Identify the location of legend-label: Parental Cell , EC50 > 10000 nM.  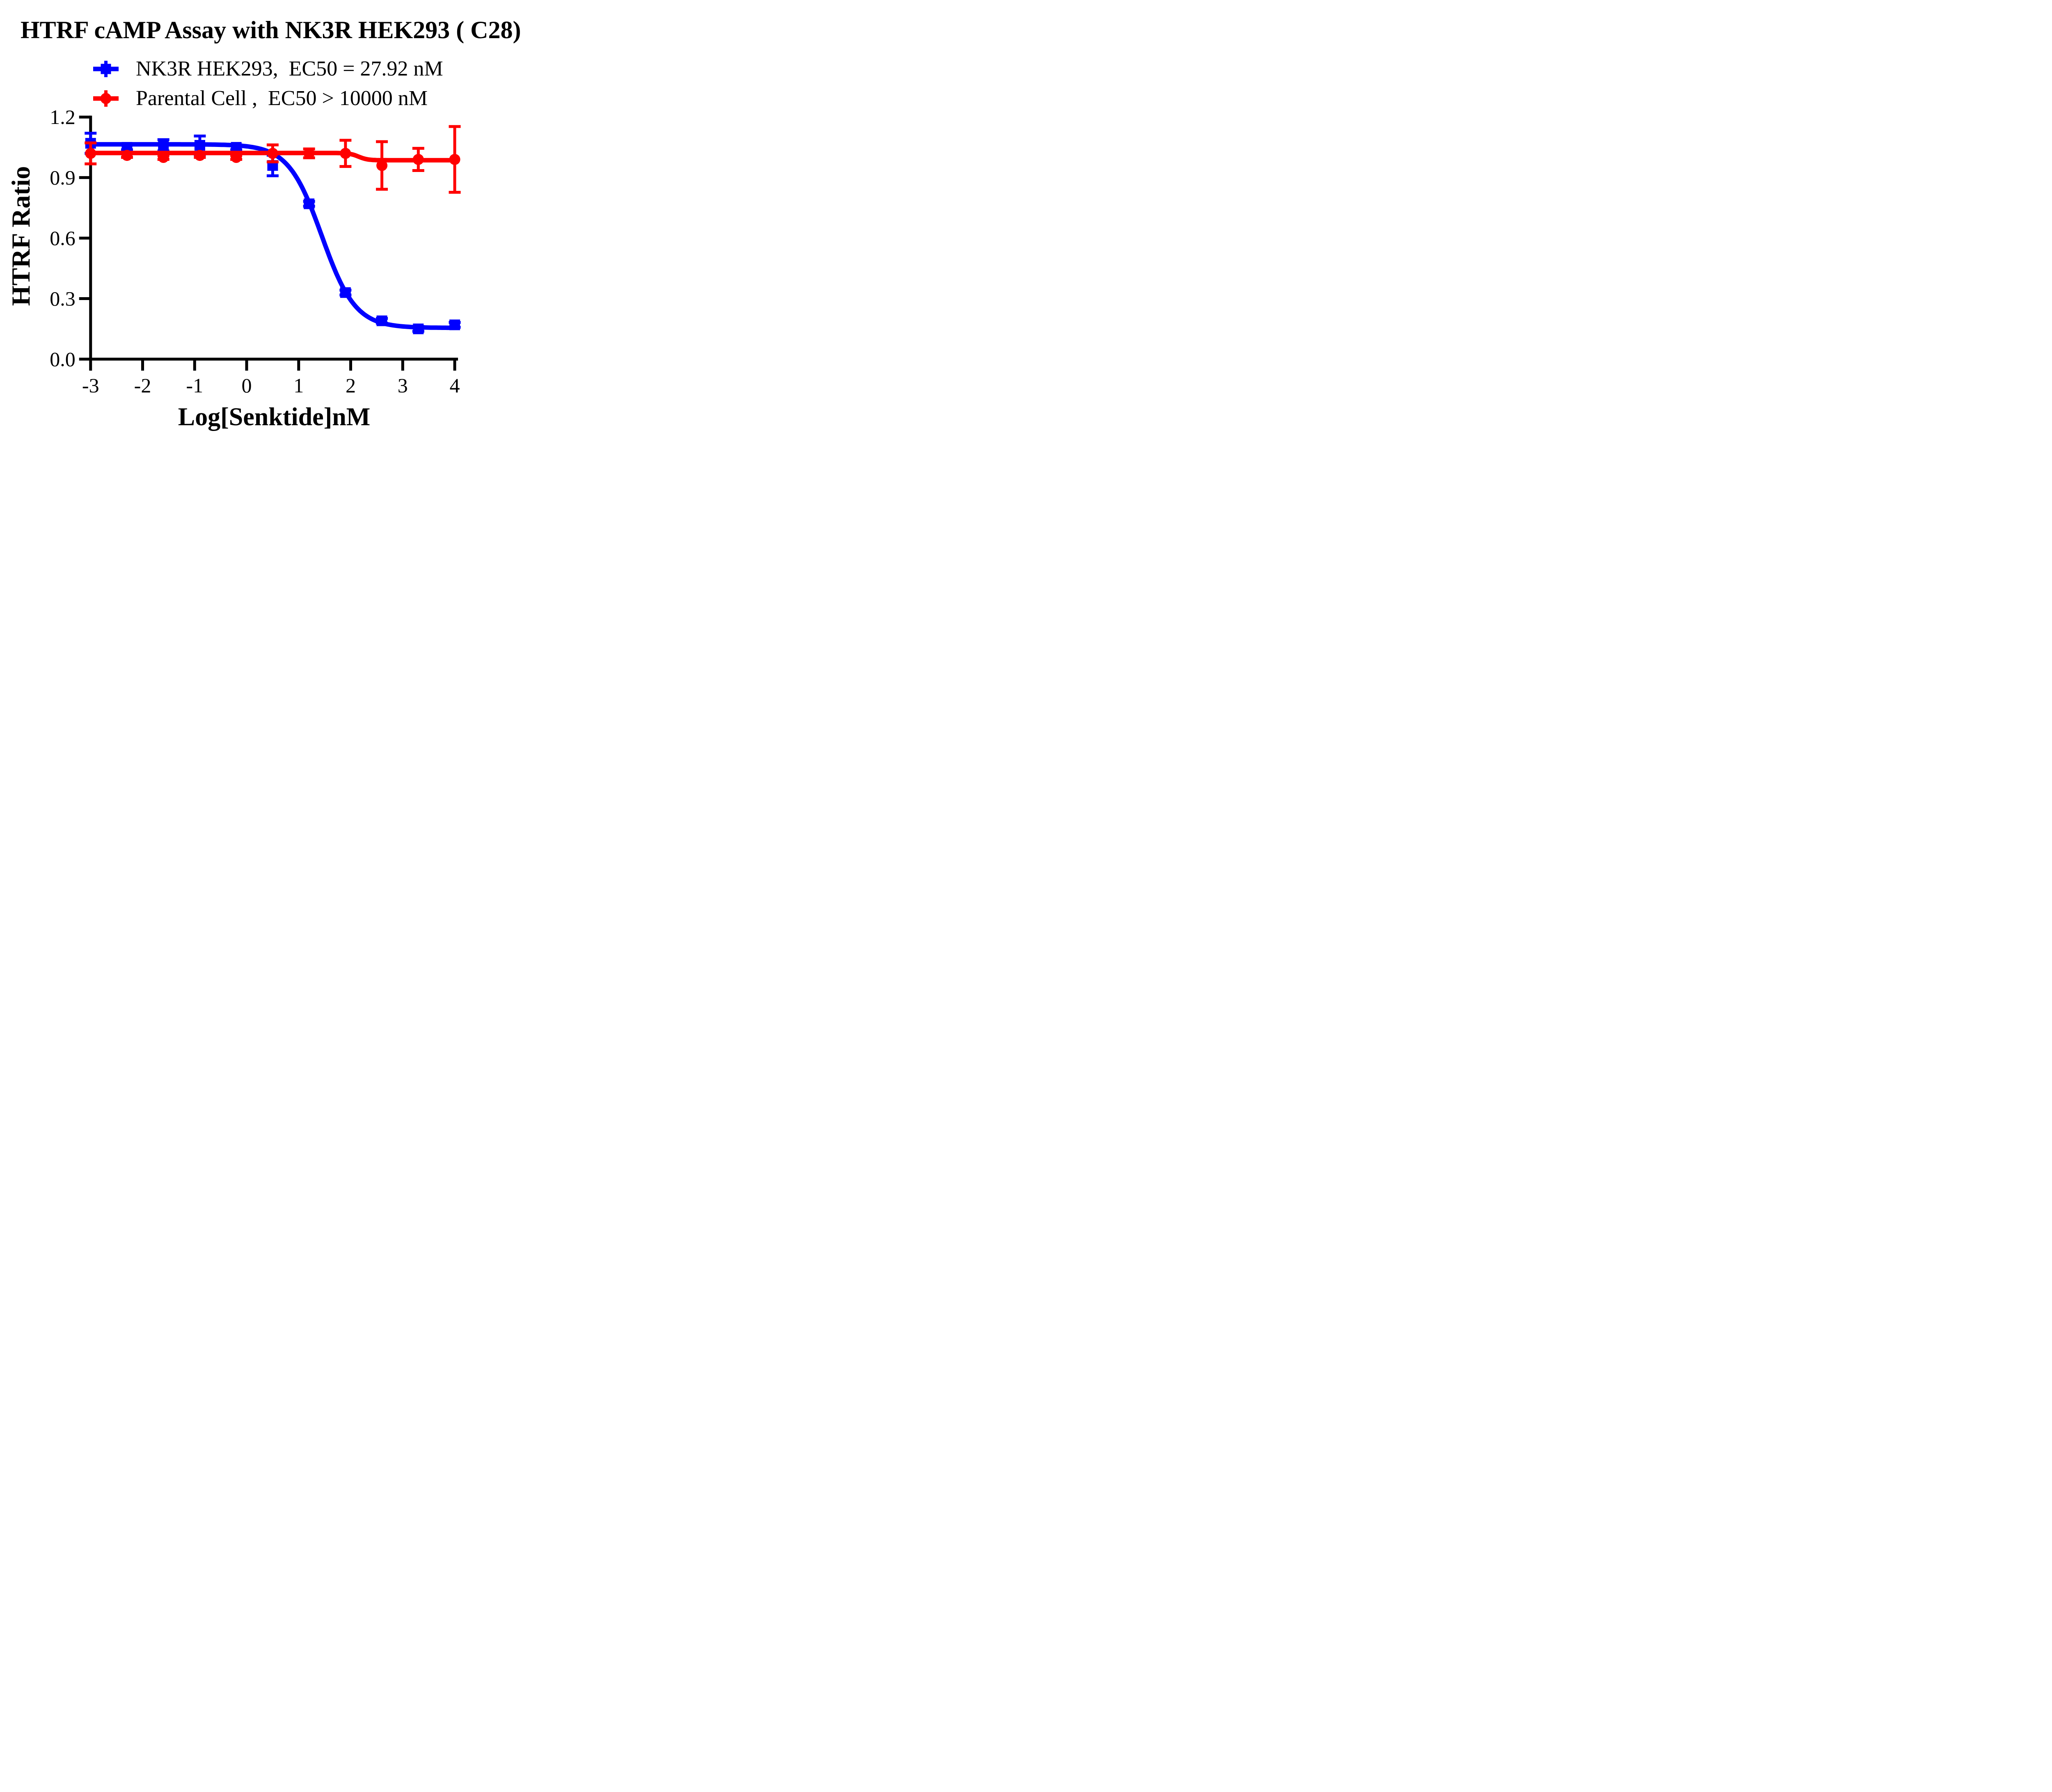
(282, 98).